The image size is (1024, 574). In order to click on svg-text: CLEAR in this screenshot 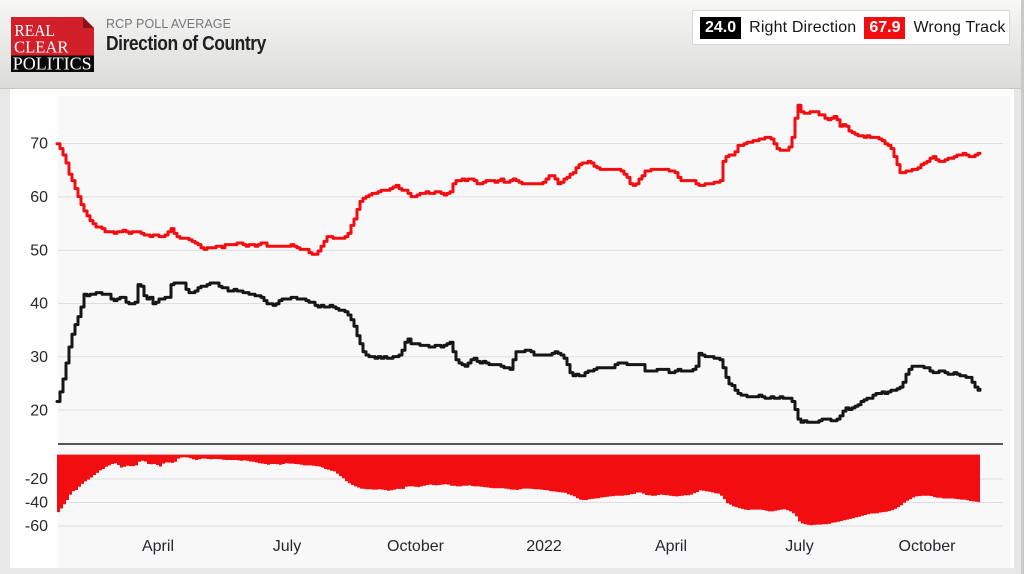, I will do `click(41, 46)`.